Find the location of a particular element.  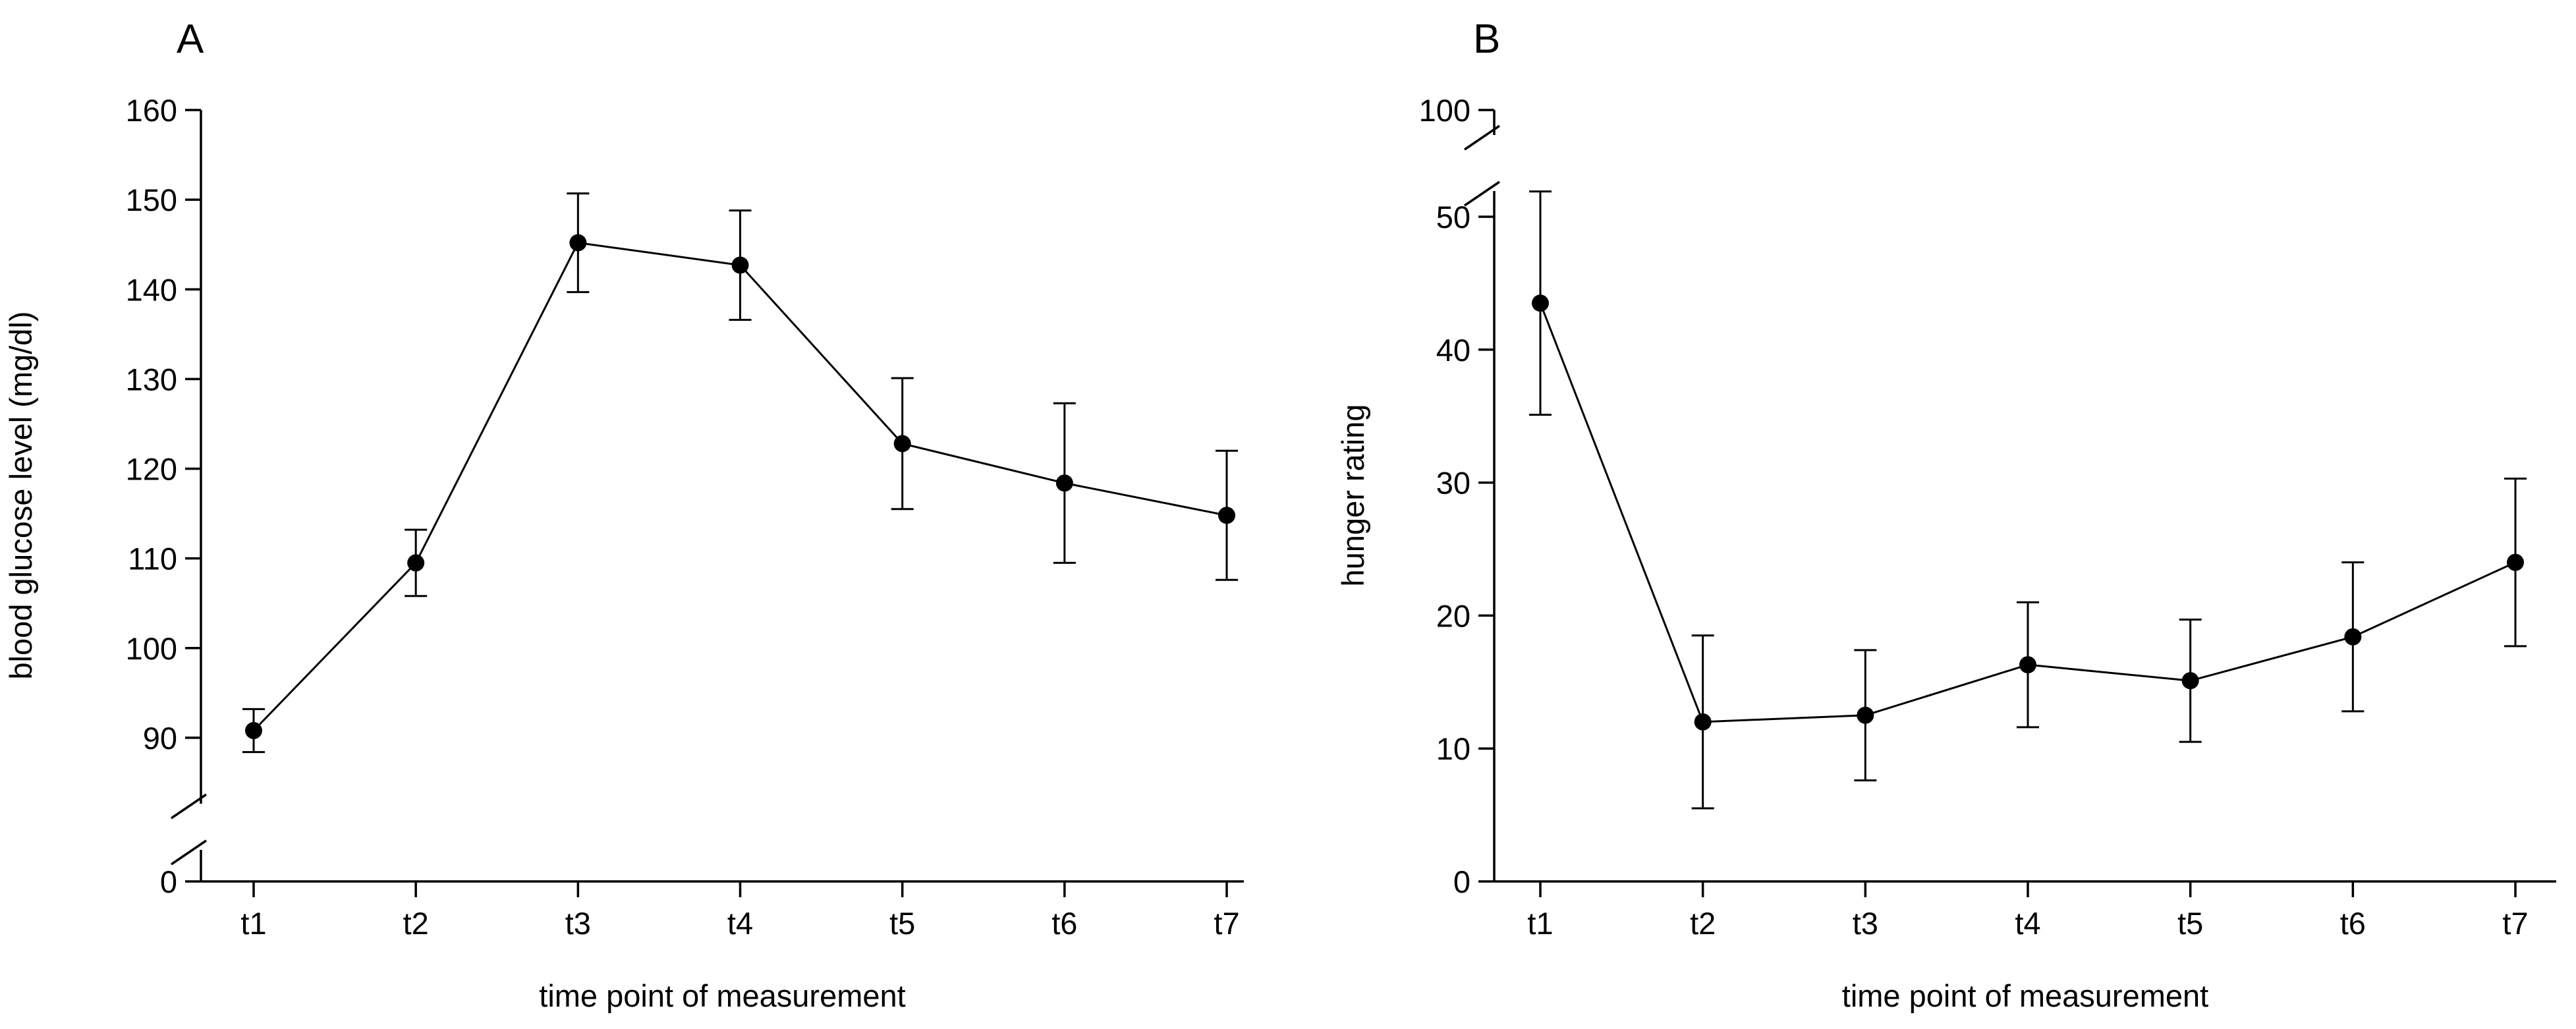

y-tick-label: 150 is located at coordinates (151, 199).